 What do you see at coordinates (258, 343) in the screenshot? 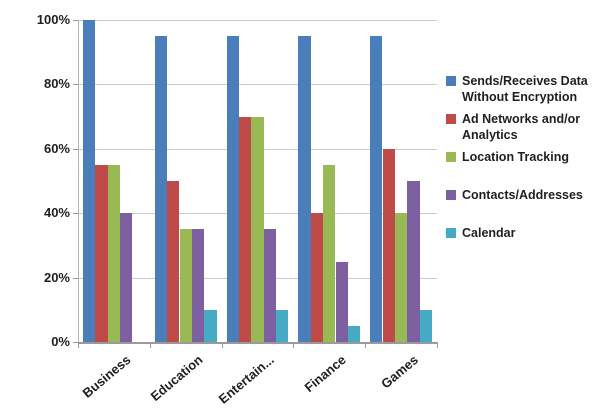
I see `x-axis-line` at bounding box center [258, 343].